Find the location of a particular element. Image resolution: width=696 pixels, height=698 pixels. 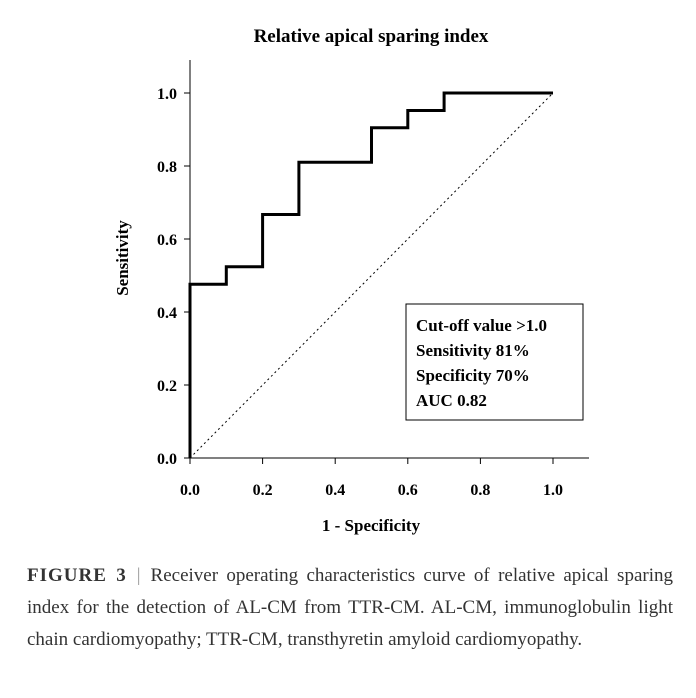

chart-title: Relative apical sparing index is located at coordinates (371, 36).